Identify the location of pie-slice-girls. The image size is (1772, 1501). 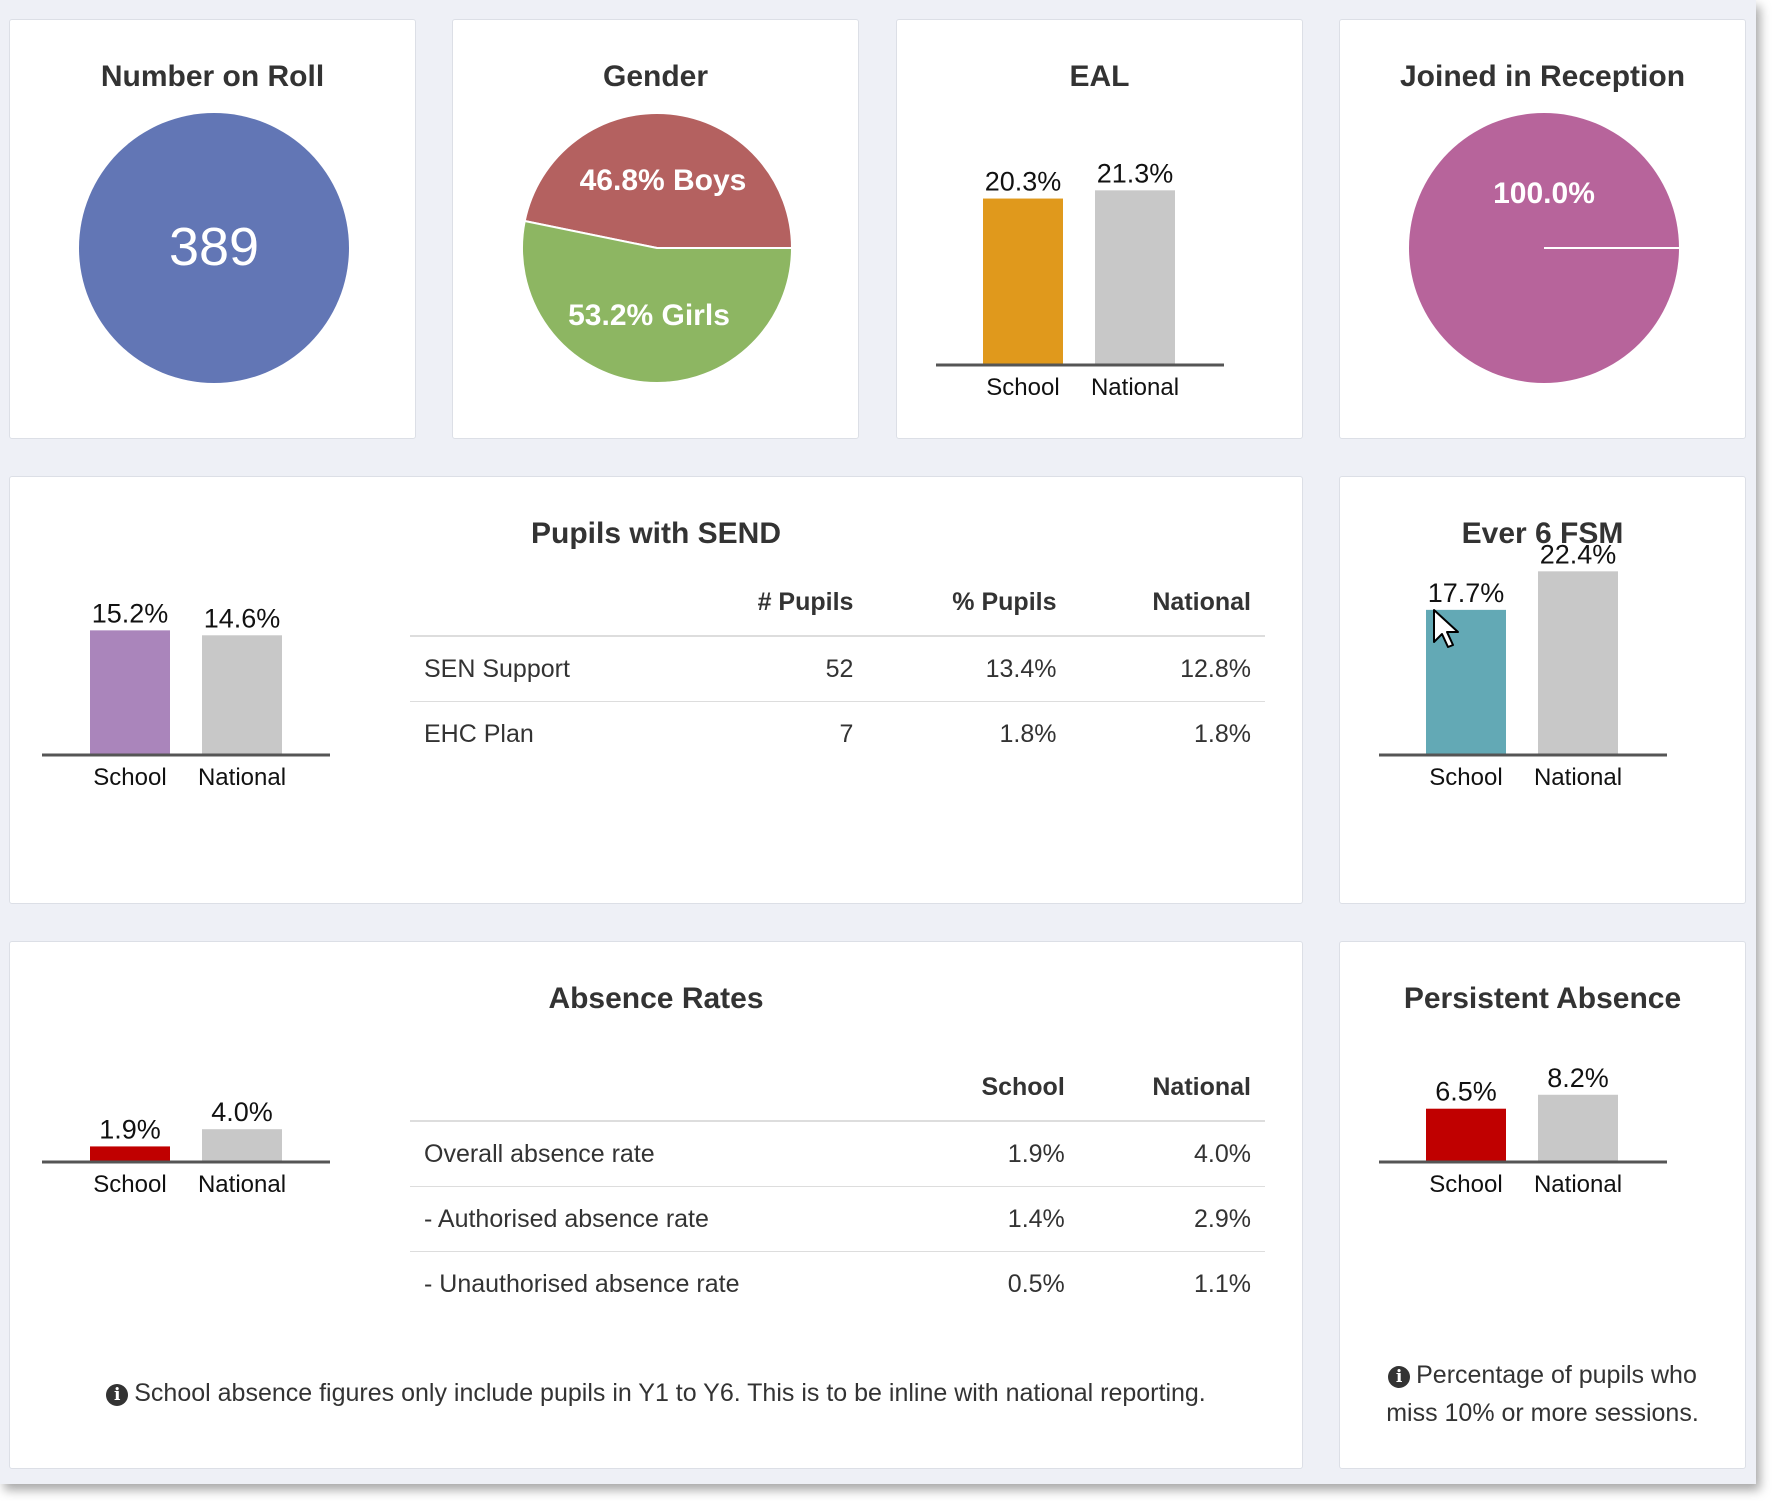
(657, 301).